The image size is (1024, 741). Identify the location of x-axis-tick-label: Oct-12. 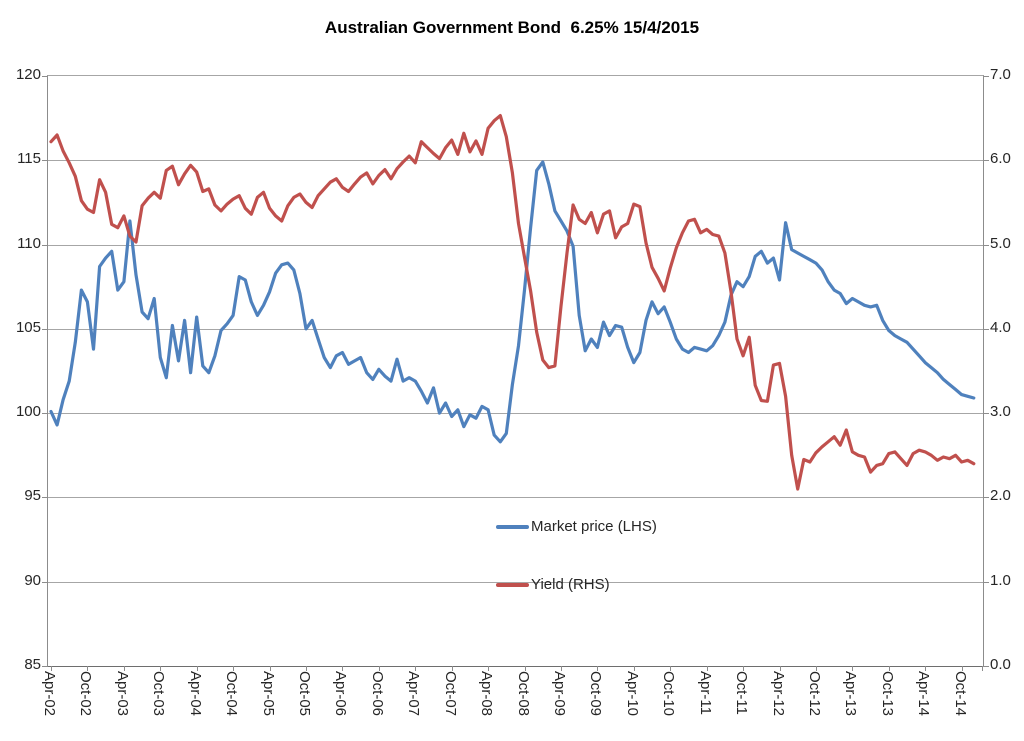
(814, 694).